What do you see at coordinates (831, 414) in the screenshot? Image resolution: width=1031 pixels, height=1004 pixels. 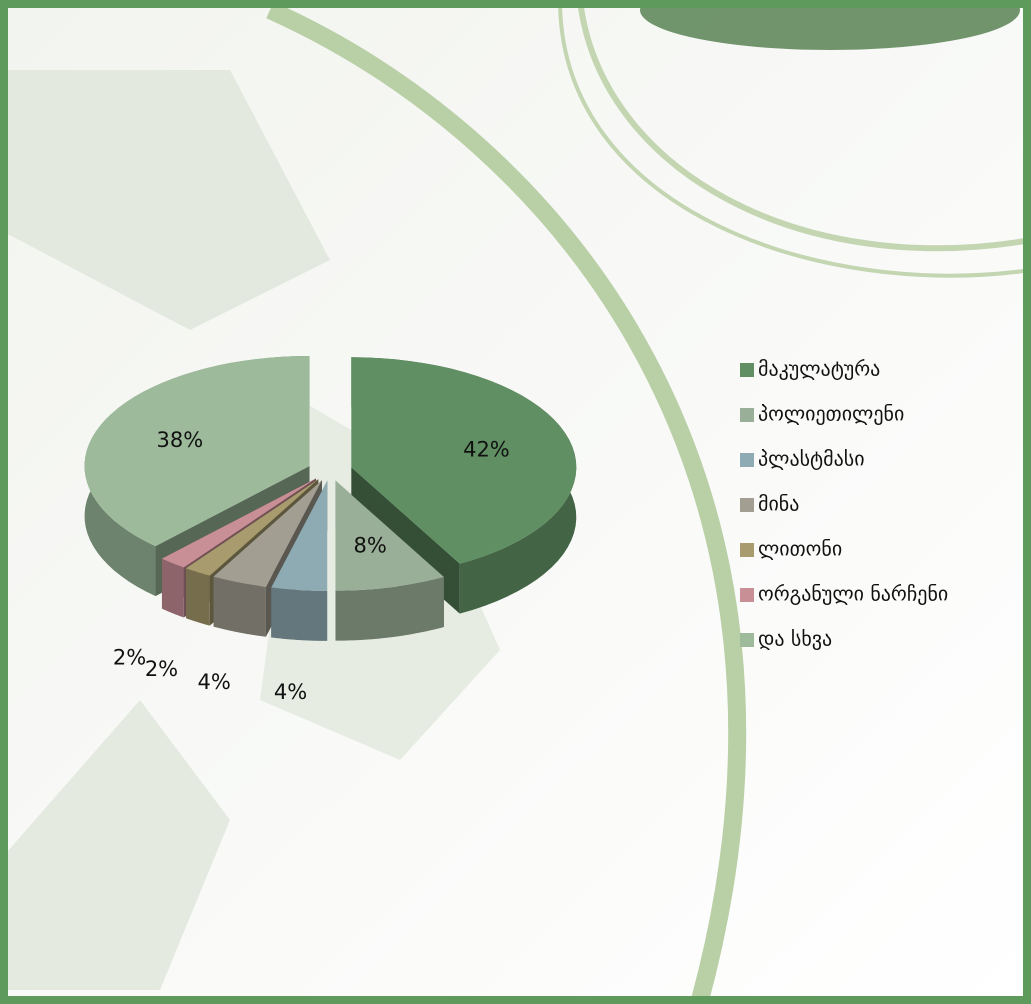 I see `legend-label: პოლიეთილენი` at bounding box center [831, 414].